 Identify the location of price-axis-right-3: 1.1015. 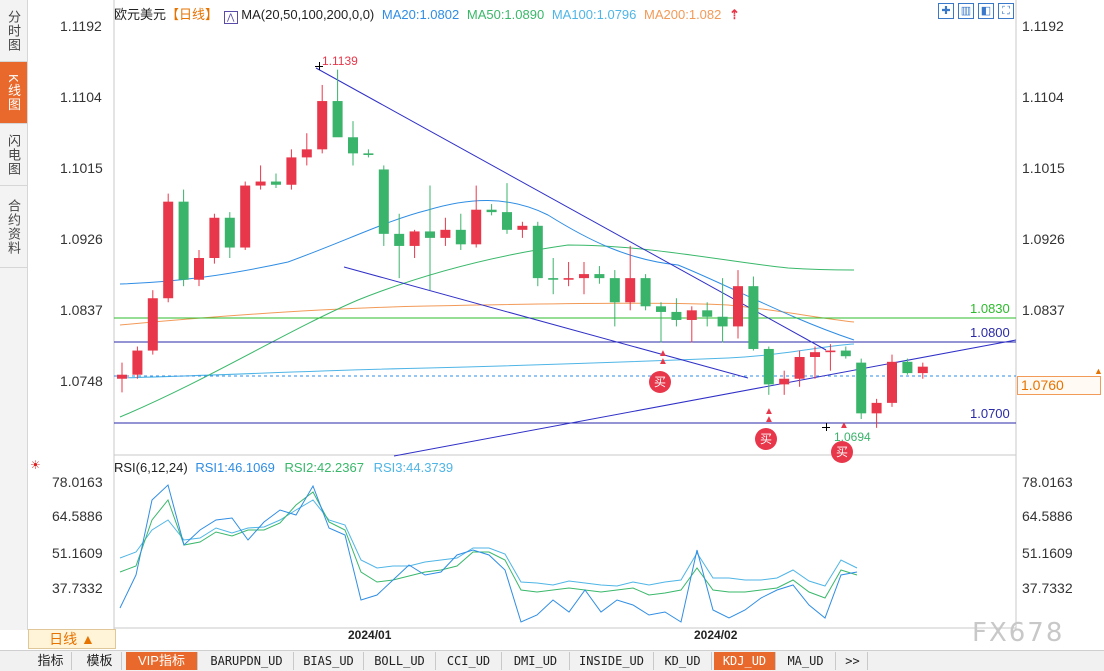
(1043, 168).